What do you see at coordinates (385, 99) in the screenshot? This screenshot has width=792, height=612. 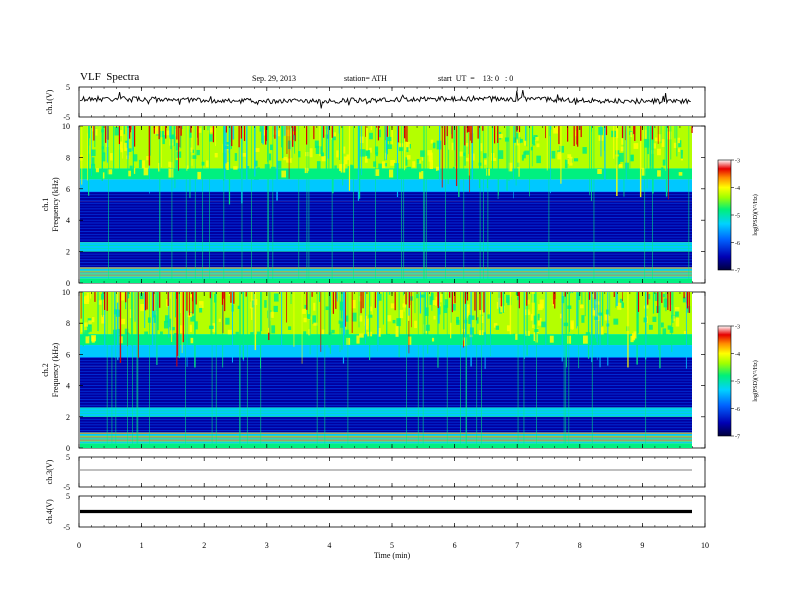 I see `ch1-waveform-line` at bounding box center [385, 99].